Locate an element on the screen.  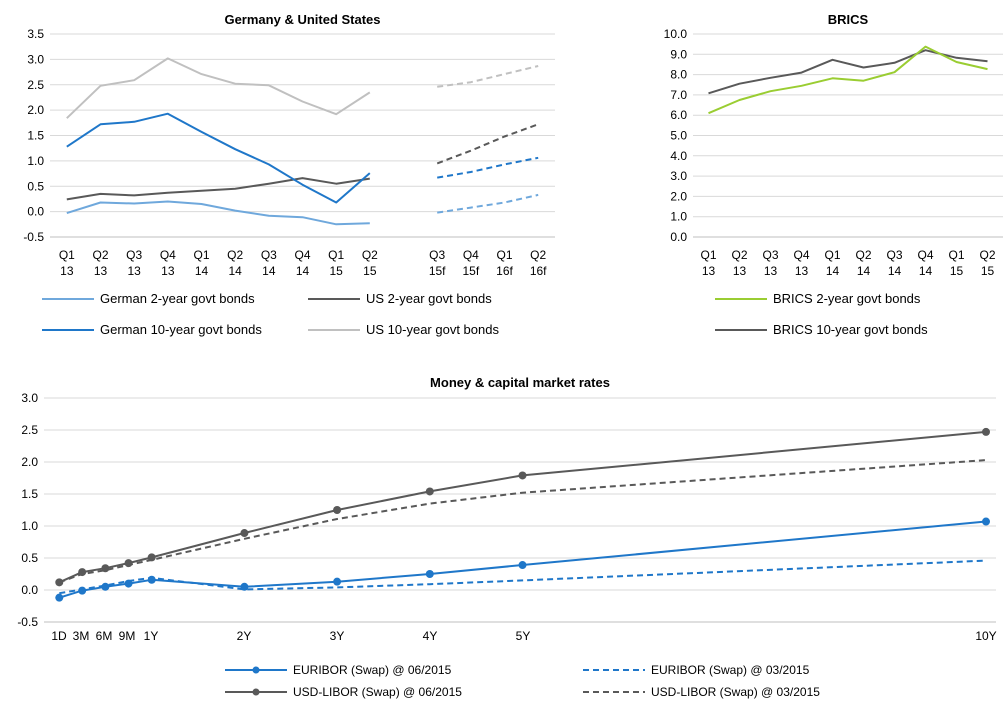
legend-label: US 2-year govt bonds is located at coordinates (429, 298).